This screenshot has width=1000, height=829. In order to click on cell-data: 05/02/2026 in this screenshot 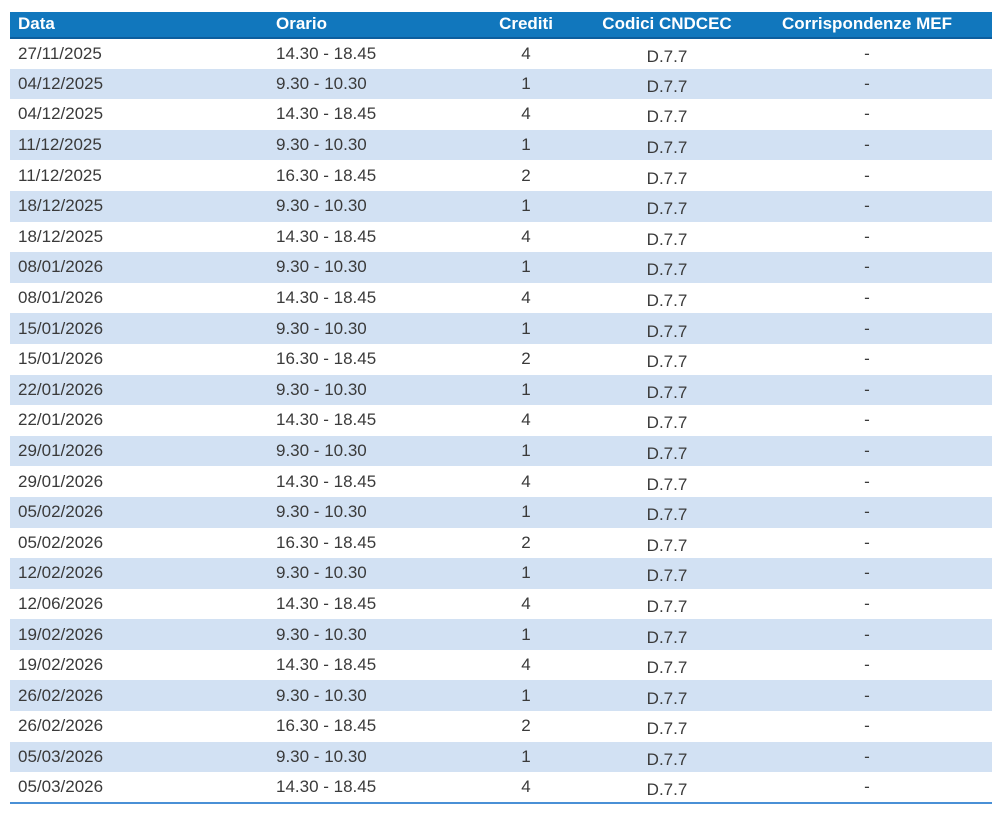, I will do `click(61, 542)`.